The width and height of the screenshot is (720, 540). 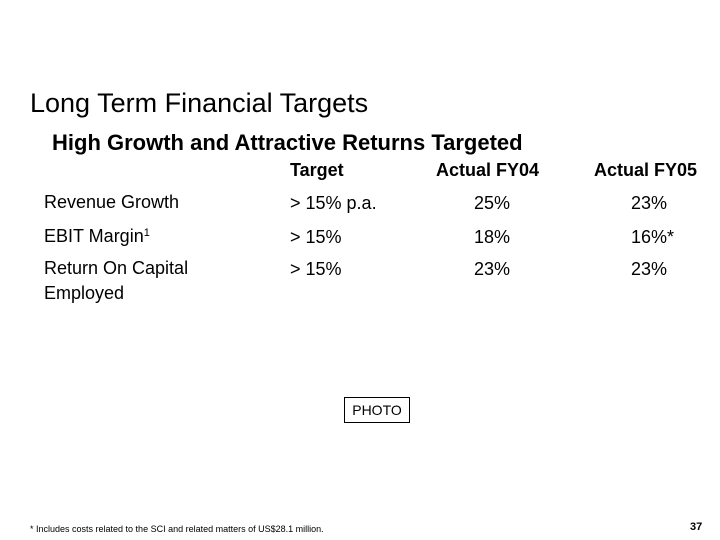 What do you see at coordinates (492, 237) in the screenshot?
I see `cell-actual-fy04: 18%` at bounding box center [492, 237].